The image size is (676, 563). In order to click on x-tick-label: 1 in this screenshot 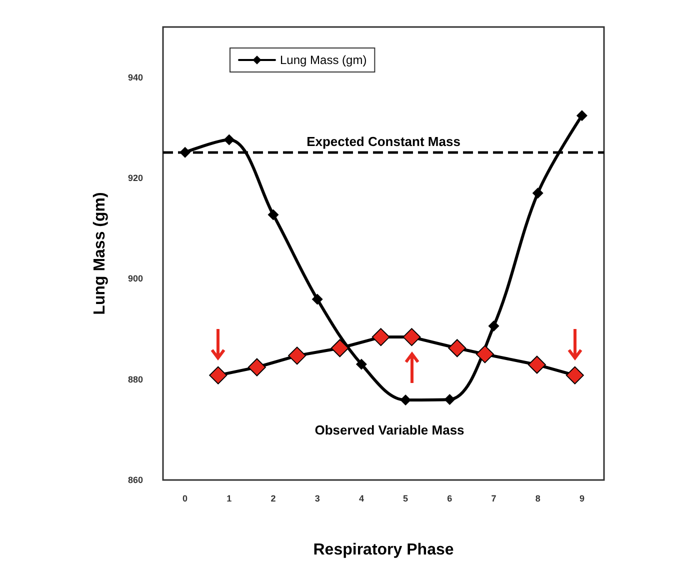, I will do `click(229, 499)`.